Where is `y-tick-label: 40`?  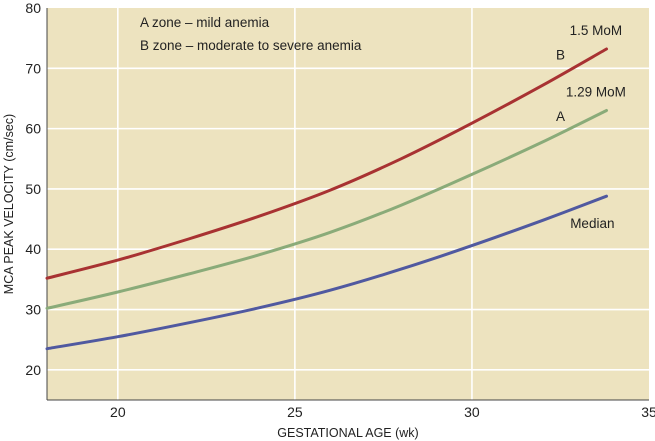
y-tick-label: 40 is located at coordinates (33, 249).